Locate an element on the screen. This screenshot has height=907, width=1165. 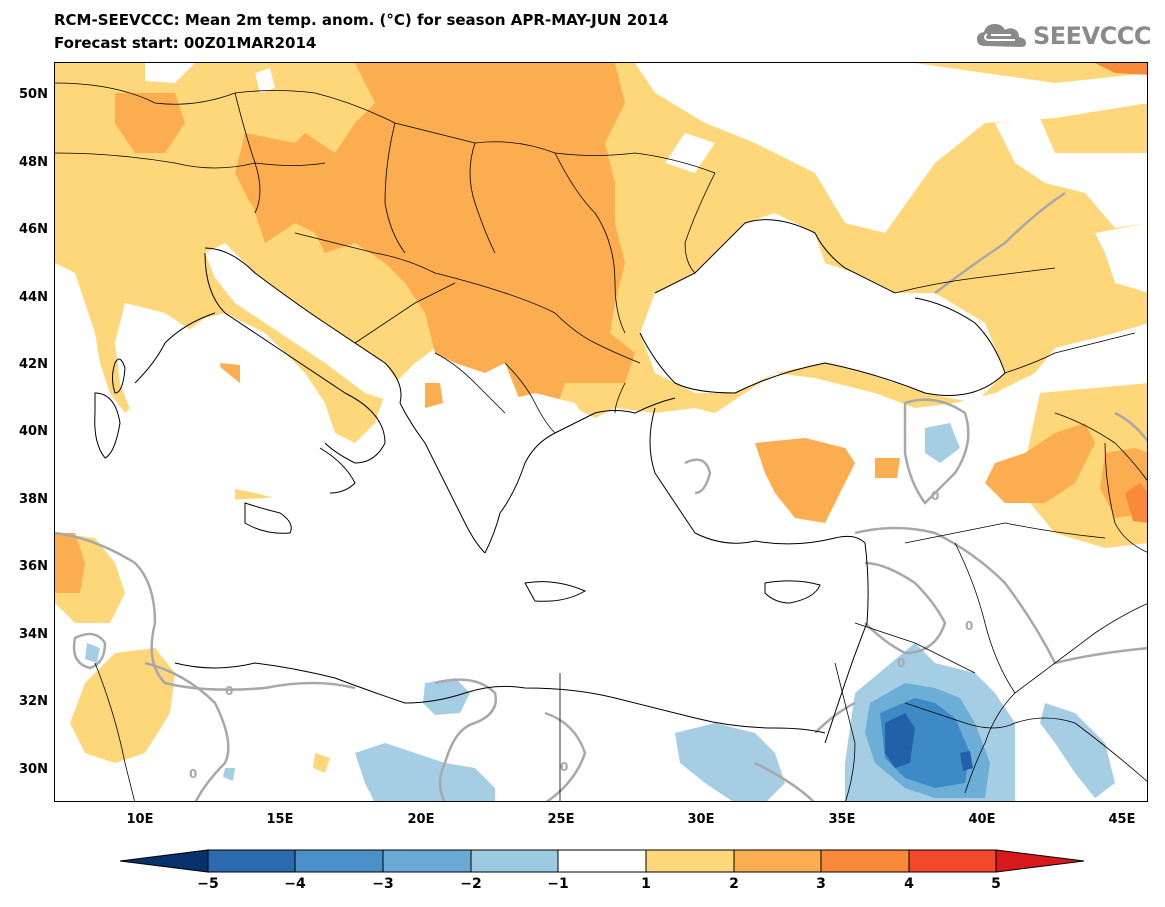
lon-label: 45E is located at coordinates (1122, 819).